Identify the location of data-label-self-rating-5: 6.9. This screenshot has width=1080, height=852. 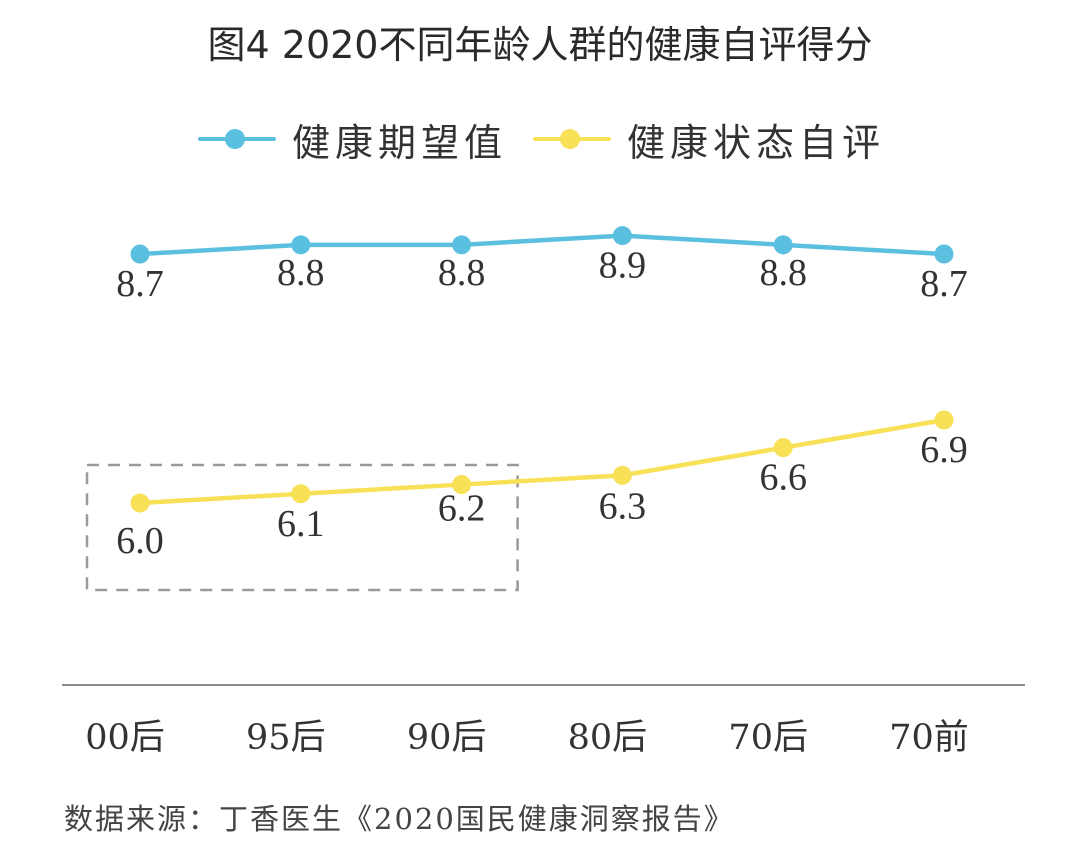
(944, 450).